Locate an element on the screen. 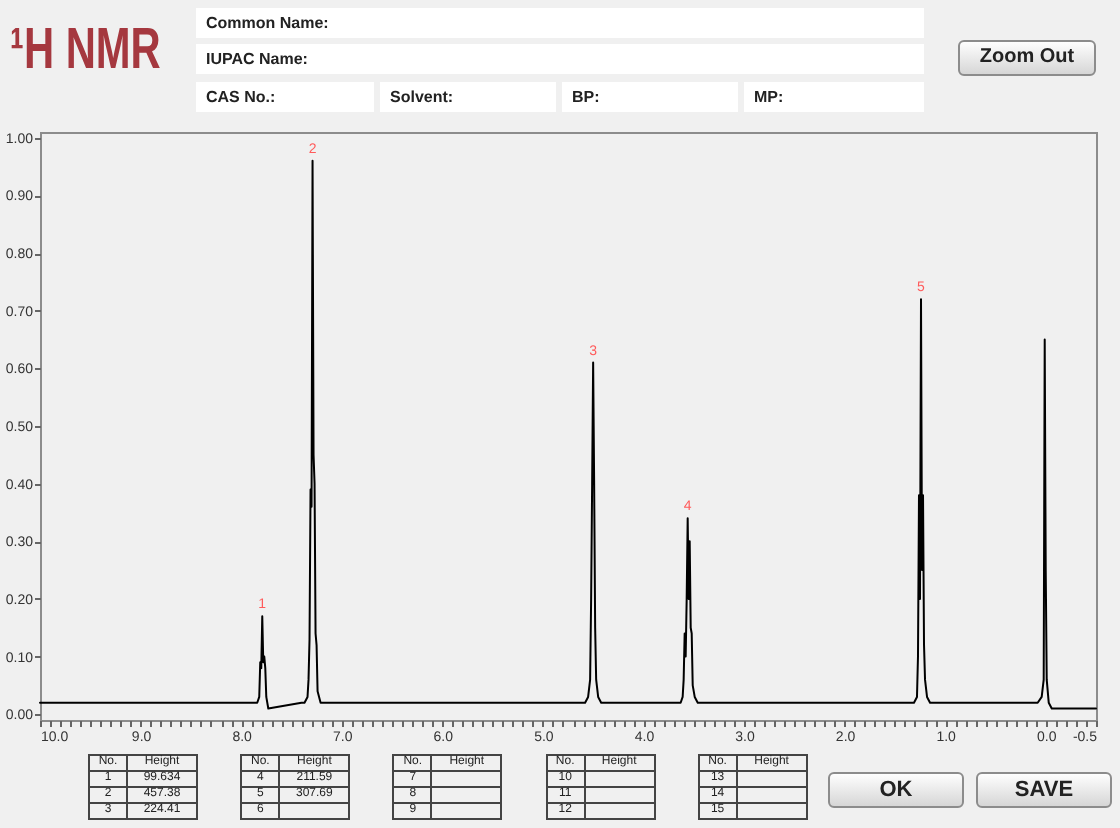  text-field: BP: is located at coordinates (650, 97).